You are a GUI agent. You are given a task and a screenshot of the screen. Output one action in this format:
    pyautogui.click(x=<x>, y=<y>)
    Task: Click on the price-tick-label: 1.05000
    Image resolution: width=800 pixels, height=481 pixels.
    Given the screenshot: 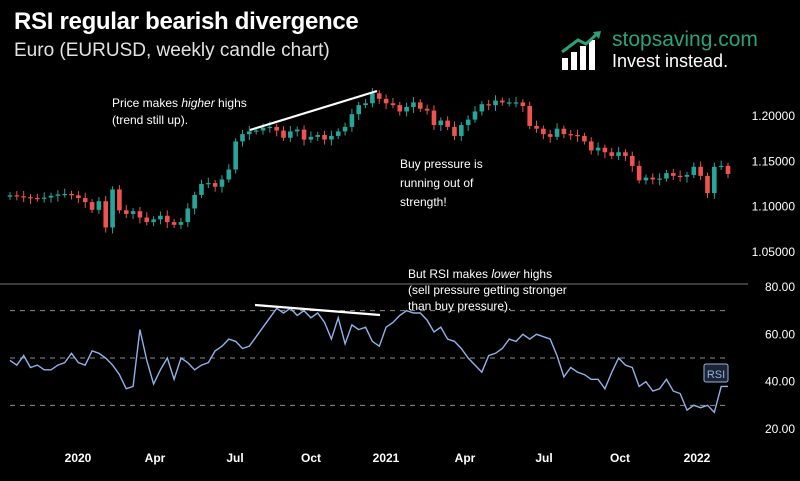 What is the action you would take?
    pyautogui.click(x=774, y=252)
    